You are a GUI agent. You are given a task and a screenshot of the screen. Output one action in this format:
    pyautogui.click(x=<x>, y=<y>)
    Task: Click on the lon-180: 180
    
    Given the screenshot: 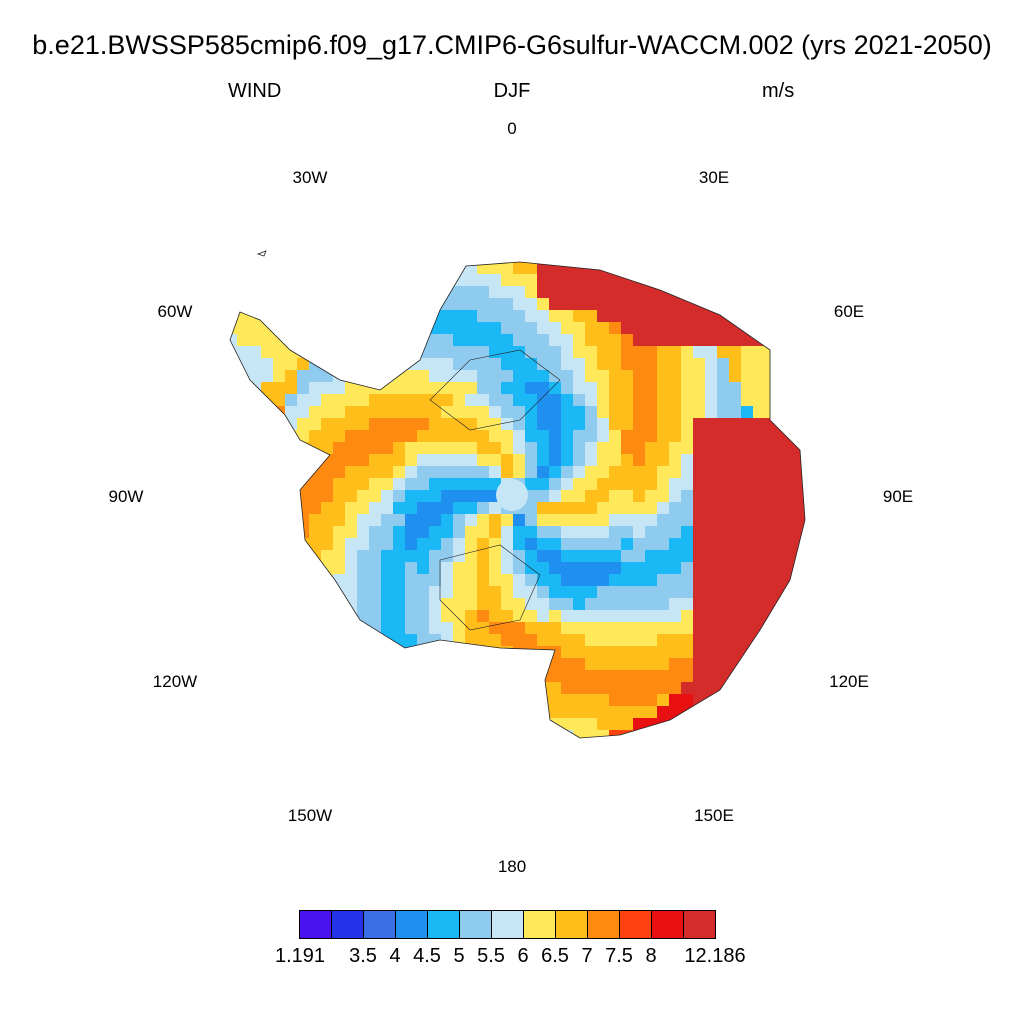 What is the action you would take?
    pyautogui.click(x=512, y=866)
    